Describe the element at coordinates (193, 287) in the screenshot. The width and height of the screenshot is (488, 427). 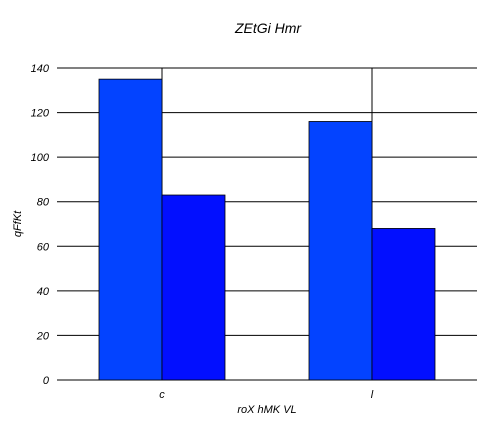
I see `bar-series2-c` at that location.